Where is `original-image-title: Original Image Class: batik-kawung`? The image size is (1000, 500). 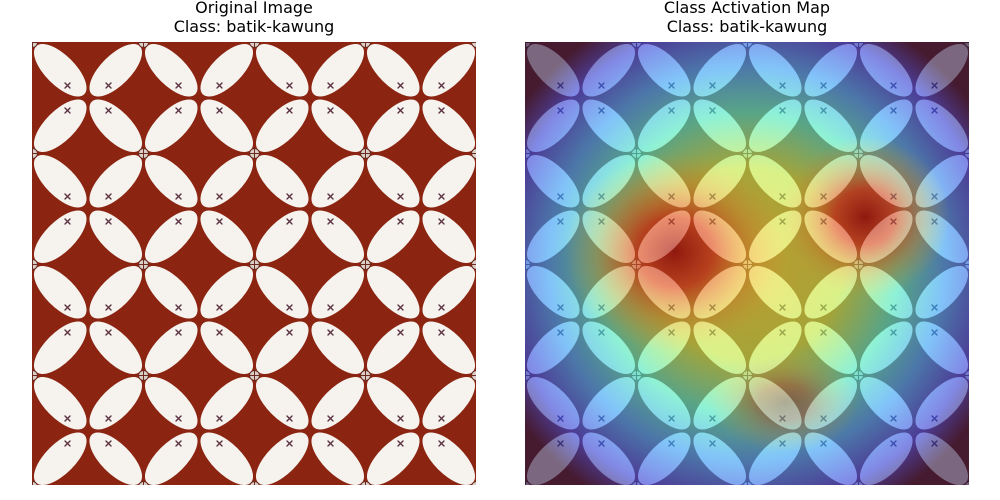 original-image-title: Original Image Class: batik-kawung is located at coordinates (254, 18).